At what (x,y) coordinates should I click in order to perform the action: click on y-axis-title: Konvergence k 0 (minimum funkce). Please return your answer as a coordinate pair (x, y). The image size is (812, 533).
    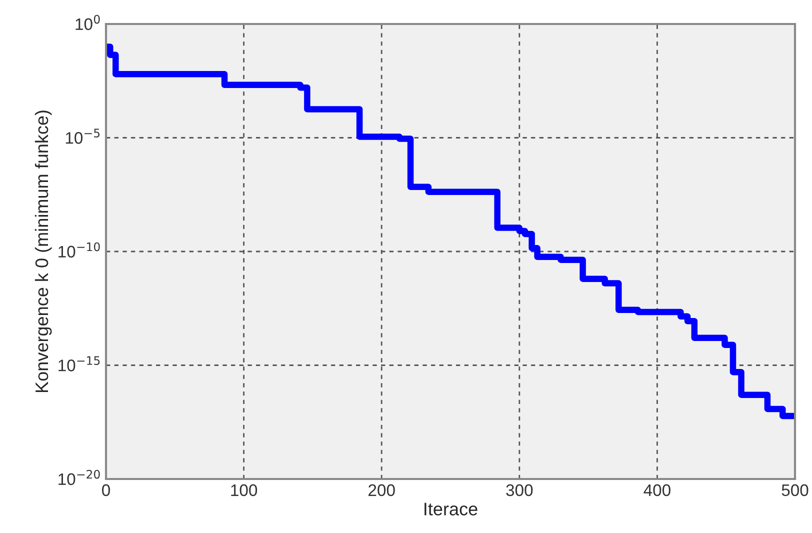
    Looking at the image, I should click on (43, 251).